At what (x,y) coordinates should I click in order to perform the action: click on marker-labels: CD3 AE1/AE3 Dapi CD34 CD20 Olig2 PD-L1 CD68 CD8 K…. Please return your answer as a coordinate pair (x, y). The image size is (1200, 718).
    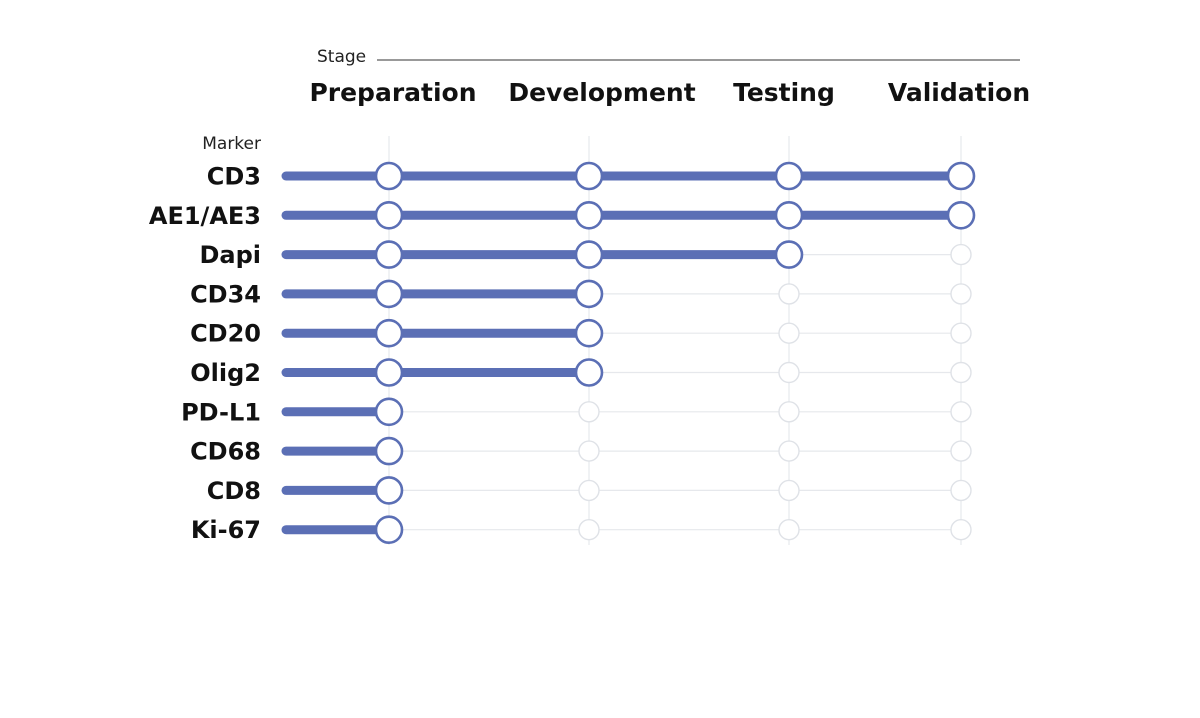
    Looking at the image, I should click on (205, 354).